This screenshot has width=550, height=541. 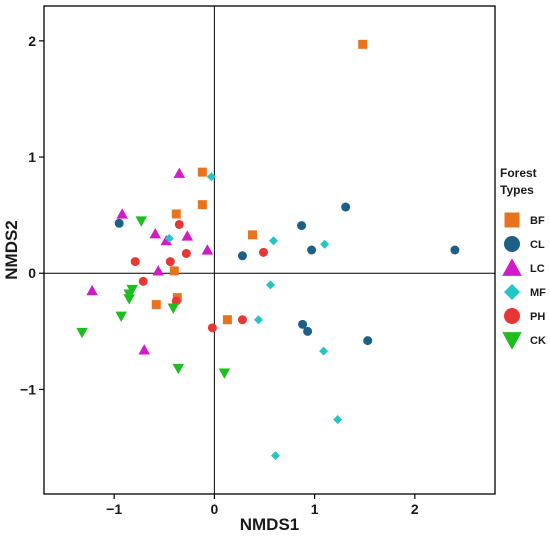 What do you see at coordinates (537, 245) in the screenshot?
I see `legend-label-cl: CL` at bounding box center [537, 245].